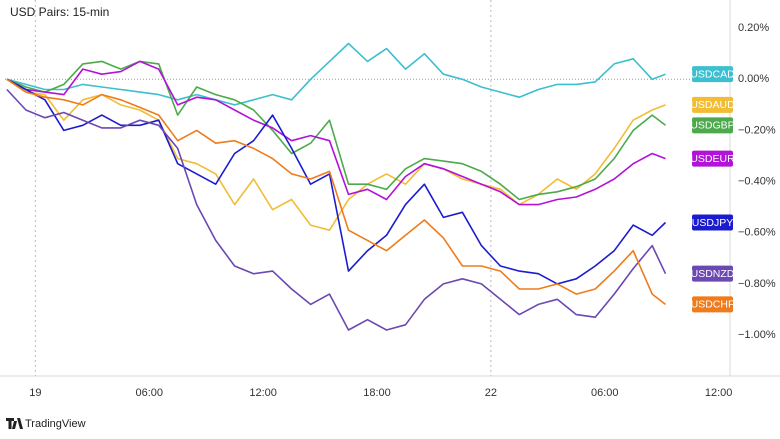  Describe the element at coordinates (59, 12) in the screenshot. I see `chart-title: USD Pairs: 15-min` at that location.